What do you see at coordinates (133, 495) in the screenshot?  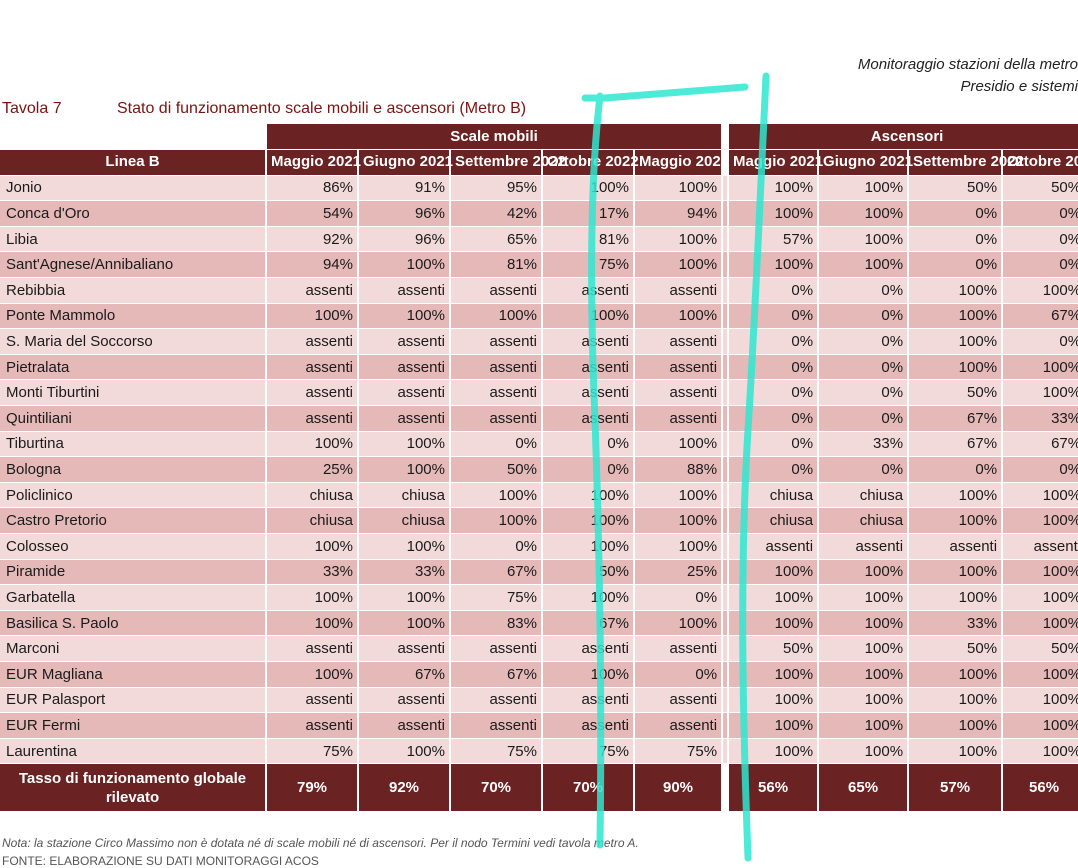 I see `station-name: Policlinico` at bounding box center [133, 495].